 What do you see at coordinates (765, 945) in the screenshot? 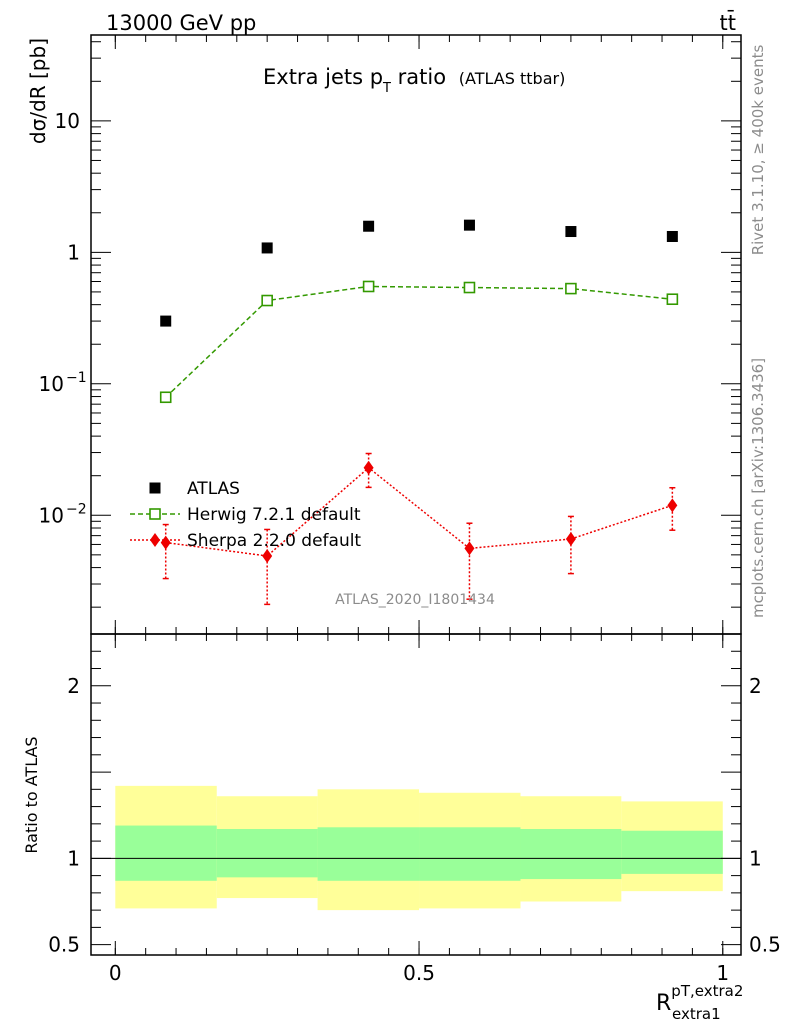
I see `y-ratio-tick-label-right: 0.5` at bounding box center [765, 945].